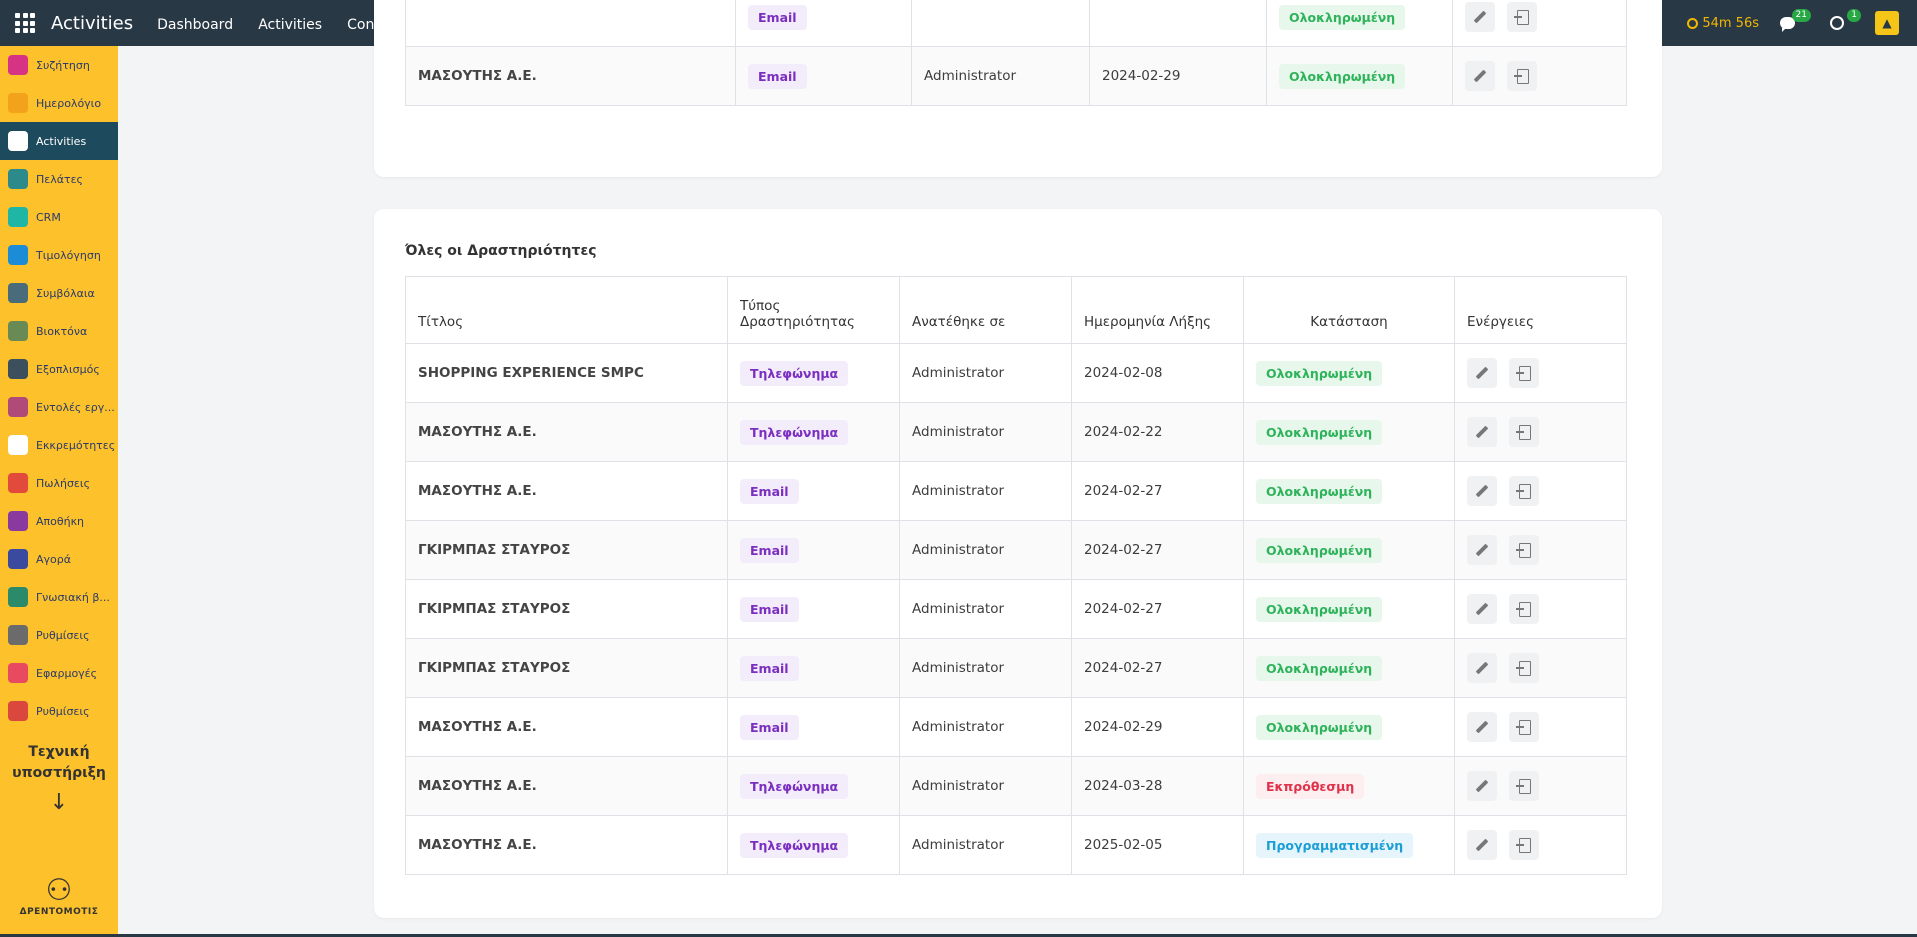  Describe the element at coordinates (59, 445) in the screenshot. I see `sidebar-item-10: Εκκρεμότητες` at that location.